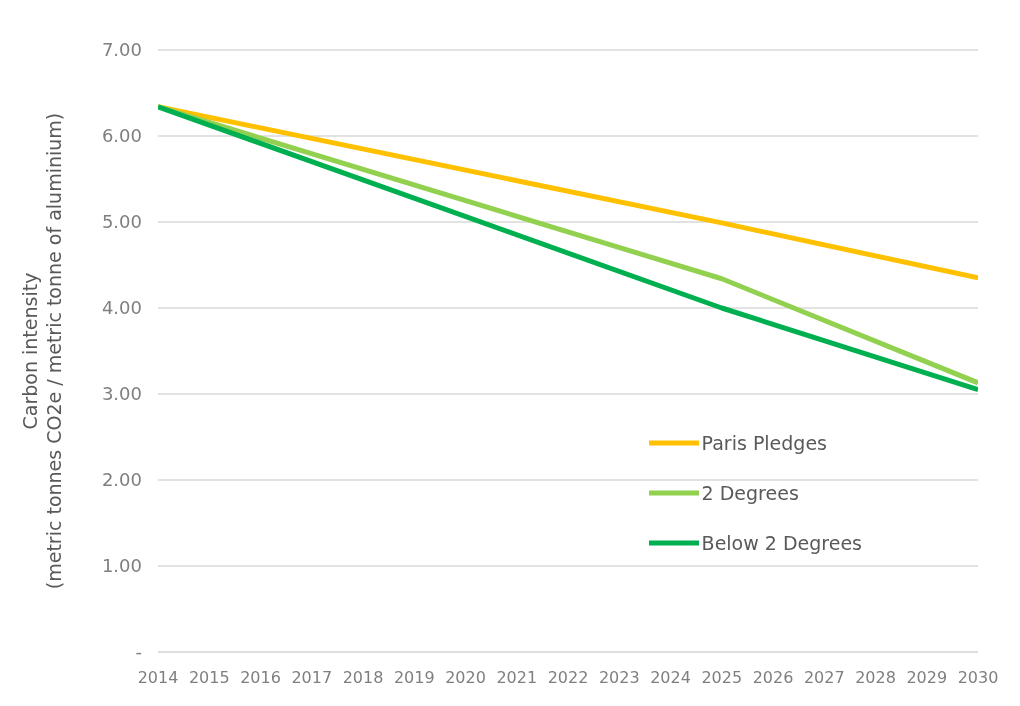 The image size is (1020, 706). Describe the element at coordinates (121, 222) in the screenshot. I see `y-tick-label: 5.00` at that location.